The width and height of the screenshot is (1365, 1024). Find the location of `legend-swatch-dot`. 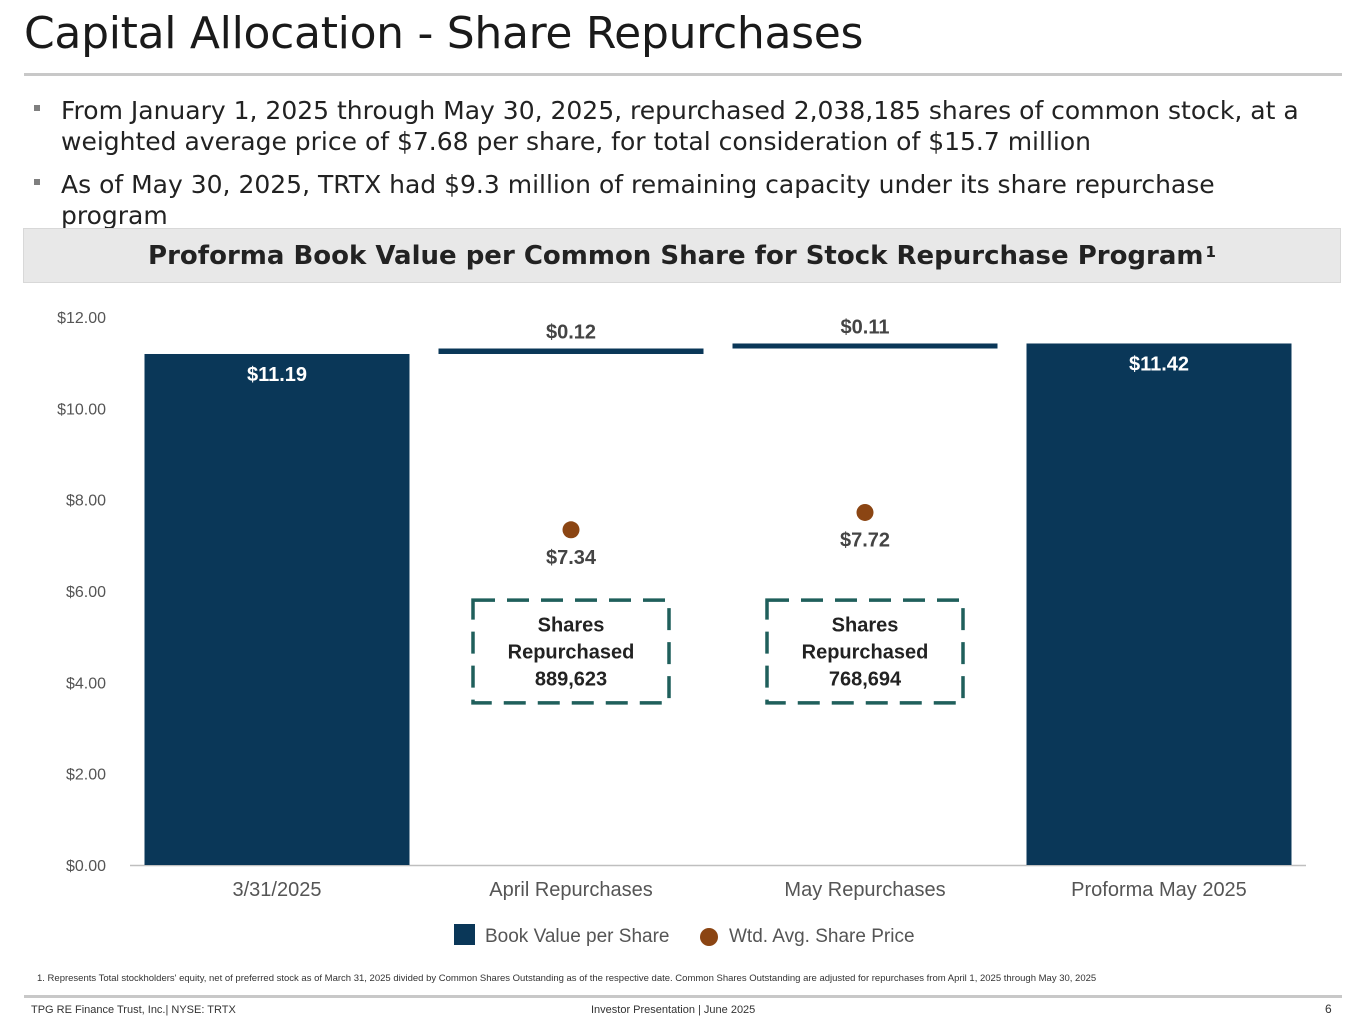

legend-swatch-dot is located at coordinates (709, 937).